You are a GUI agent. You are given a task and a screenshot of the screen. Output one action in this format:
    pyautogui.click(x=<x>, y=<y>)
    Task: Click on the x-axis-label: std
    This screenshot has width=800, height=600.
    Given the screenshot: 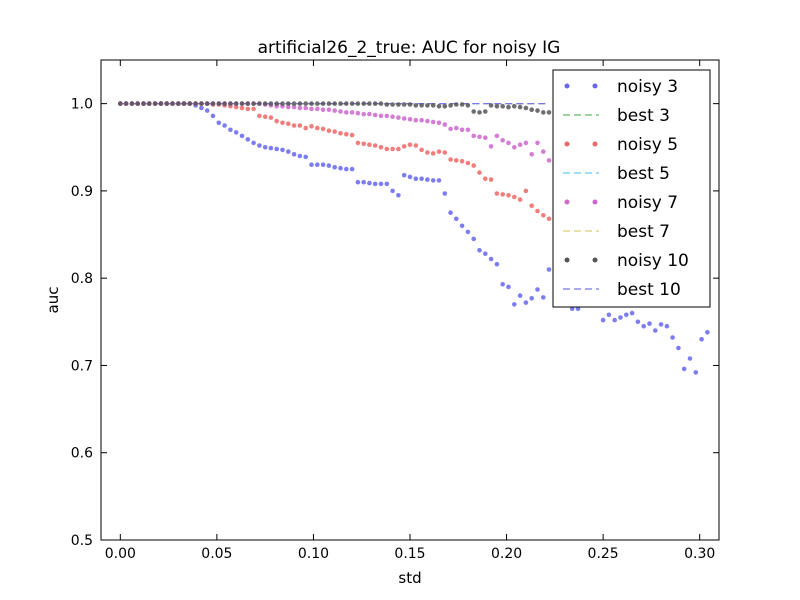 What is the action you would take?
    pyautogui.click(x=409, y=578)
    